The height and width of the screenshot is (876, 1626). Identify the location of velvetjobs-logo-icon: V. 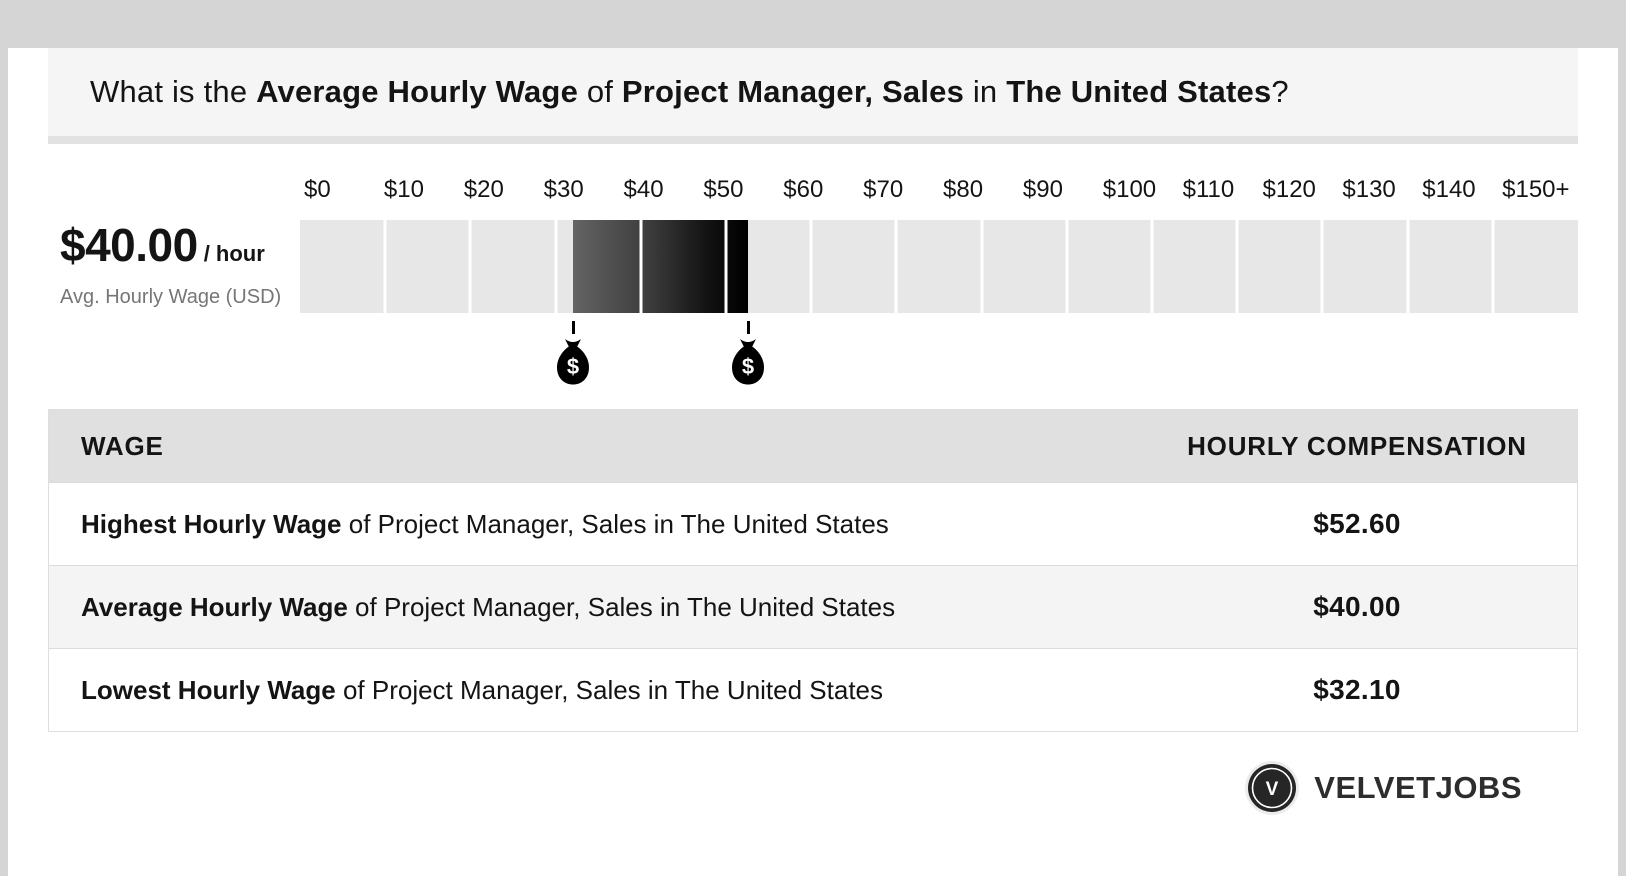
(1272, 788).